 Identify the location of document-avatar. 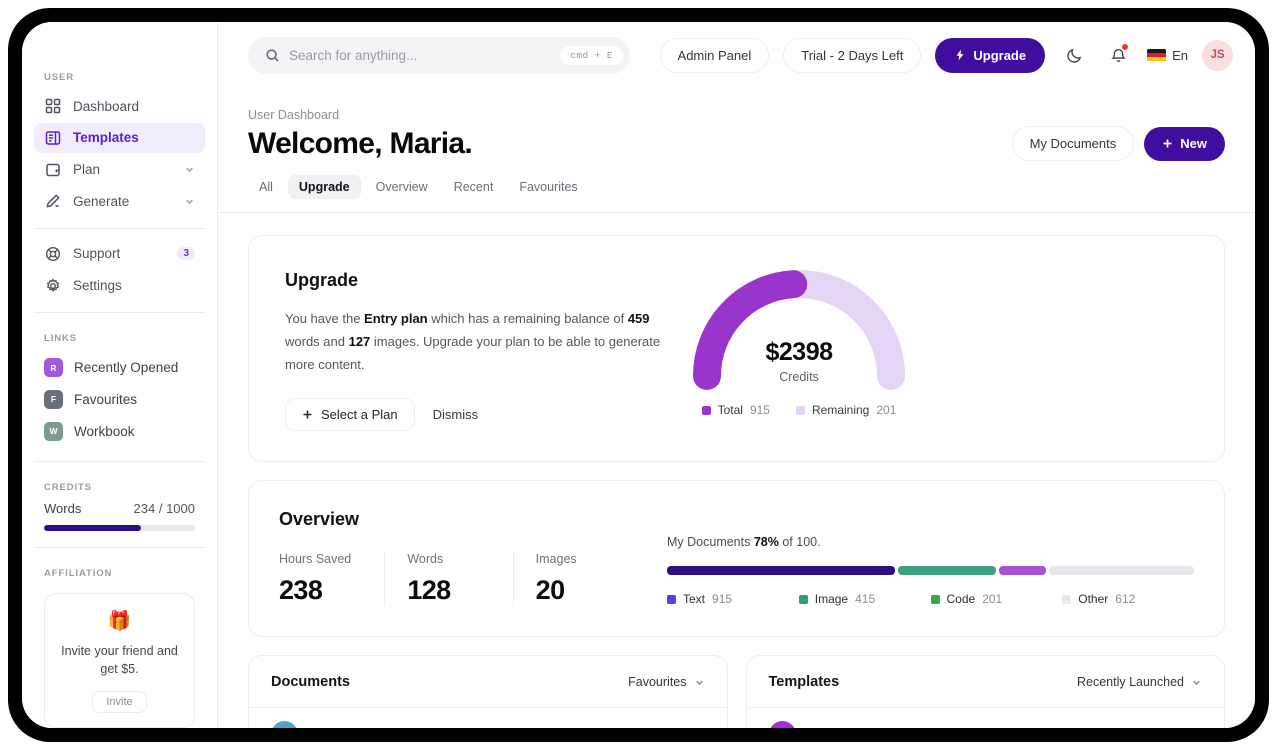
(284, 724).